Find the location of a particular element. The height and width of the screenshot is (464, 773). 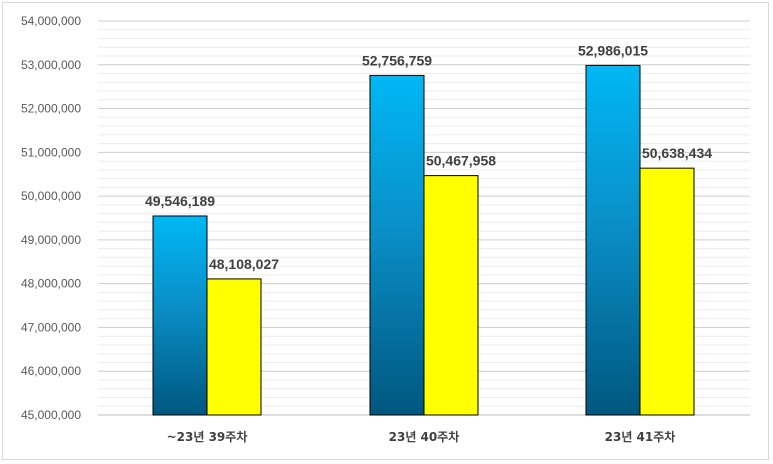

y-tick-label: 50,000,000 is located at coordinates (51, 196).